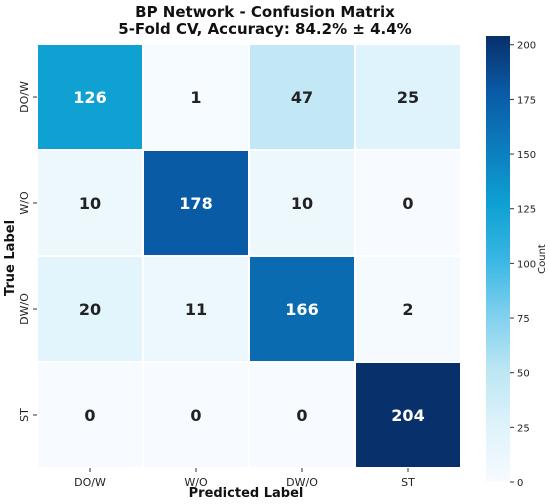 Image resolution: width=550 pixels, height=504 pixels. I want to click on colorbar-tick-label: 75, so click(523, 319).